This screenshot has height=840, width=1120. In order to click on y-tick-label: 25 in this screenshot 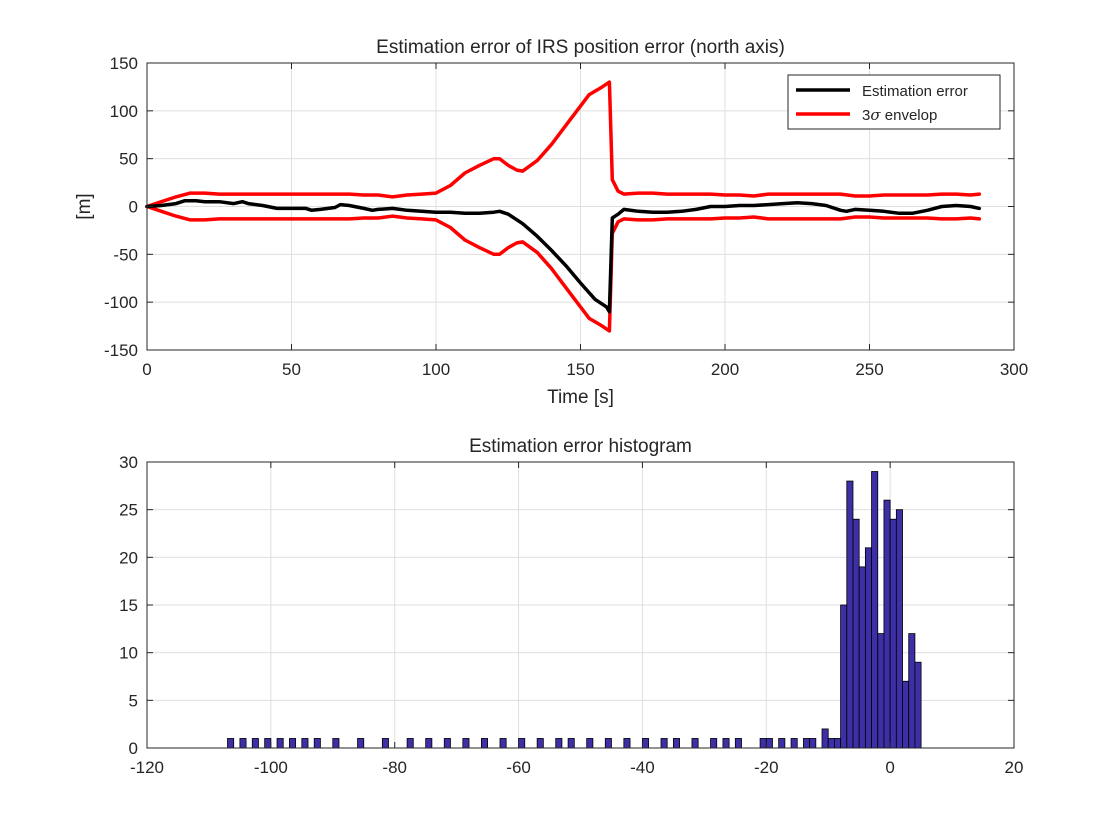, I will do `click(128, 510)`.